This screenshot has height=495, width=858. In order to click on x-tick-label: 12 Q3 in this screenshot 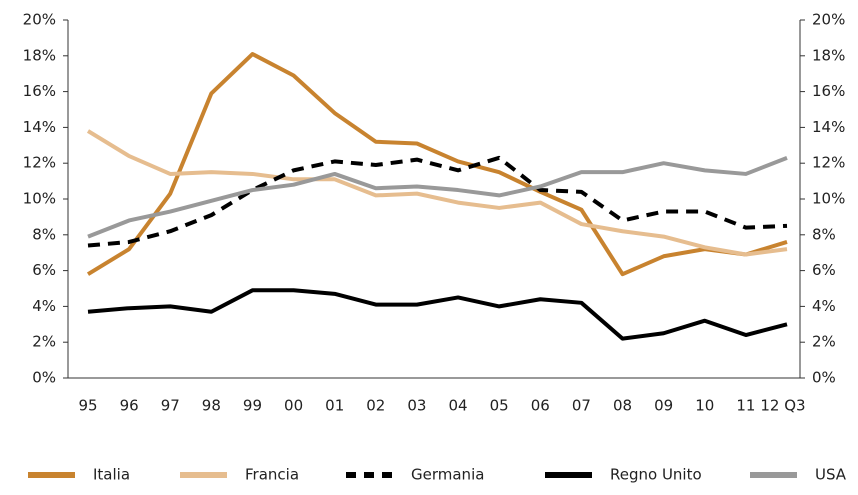, I will do `click(782, 406)`.